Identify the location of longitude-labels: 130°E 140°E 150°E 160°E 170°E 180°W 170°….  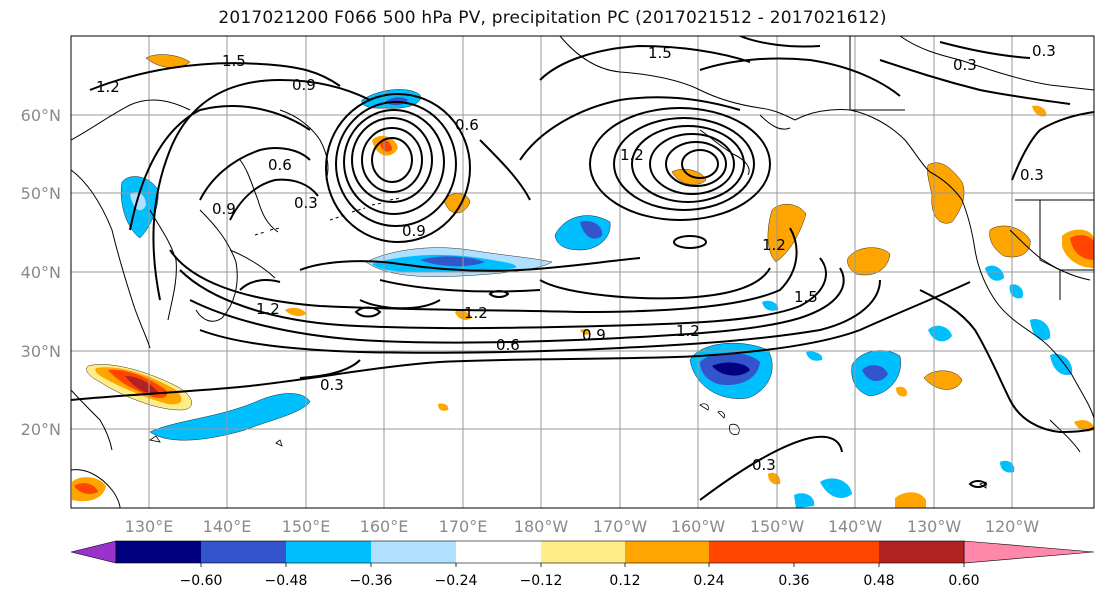
(582, 526).